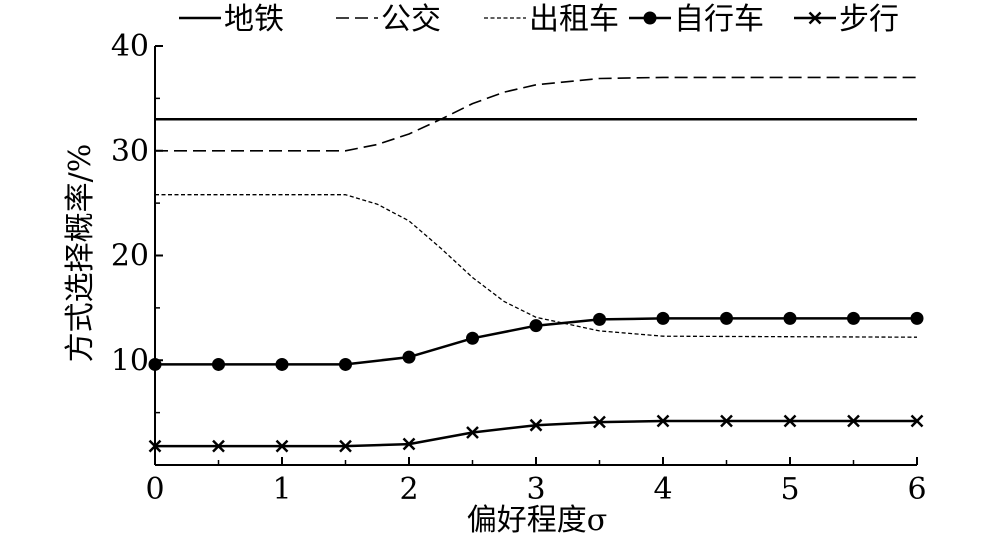 Image resolution: width=1000 pixels, height=543 pixels. Describe the element at coordinates (254, 19) in the screenshot. I see `legend-label-0: 地铁` at that location.